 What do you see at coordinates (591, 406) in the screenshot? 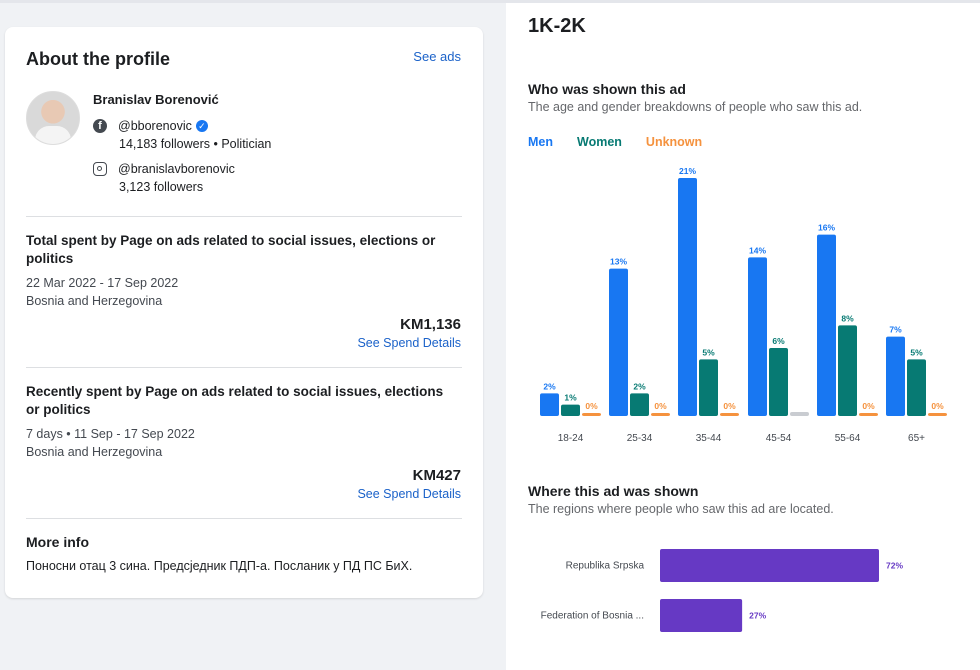
I see `data-label-unknown-18-24: 0%` at bounding box center [591, 406].